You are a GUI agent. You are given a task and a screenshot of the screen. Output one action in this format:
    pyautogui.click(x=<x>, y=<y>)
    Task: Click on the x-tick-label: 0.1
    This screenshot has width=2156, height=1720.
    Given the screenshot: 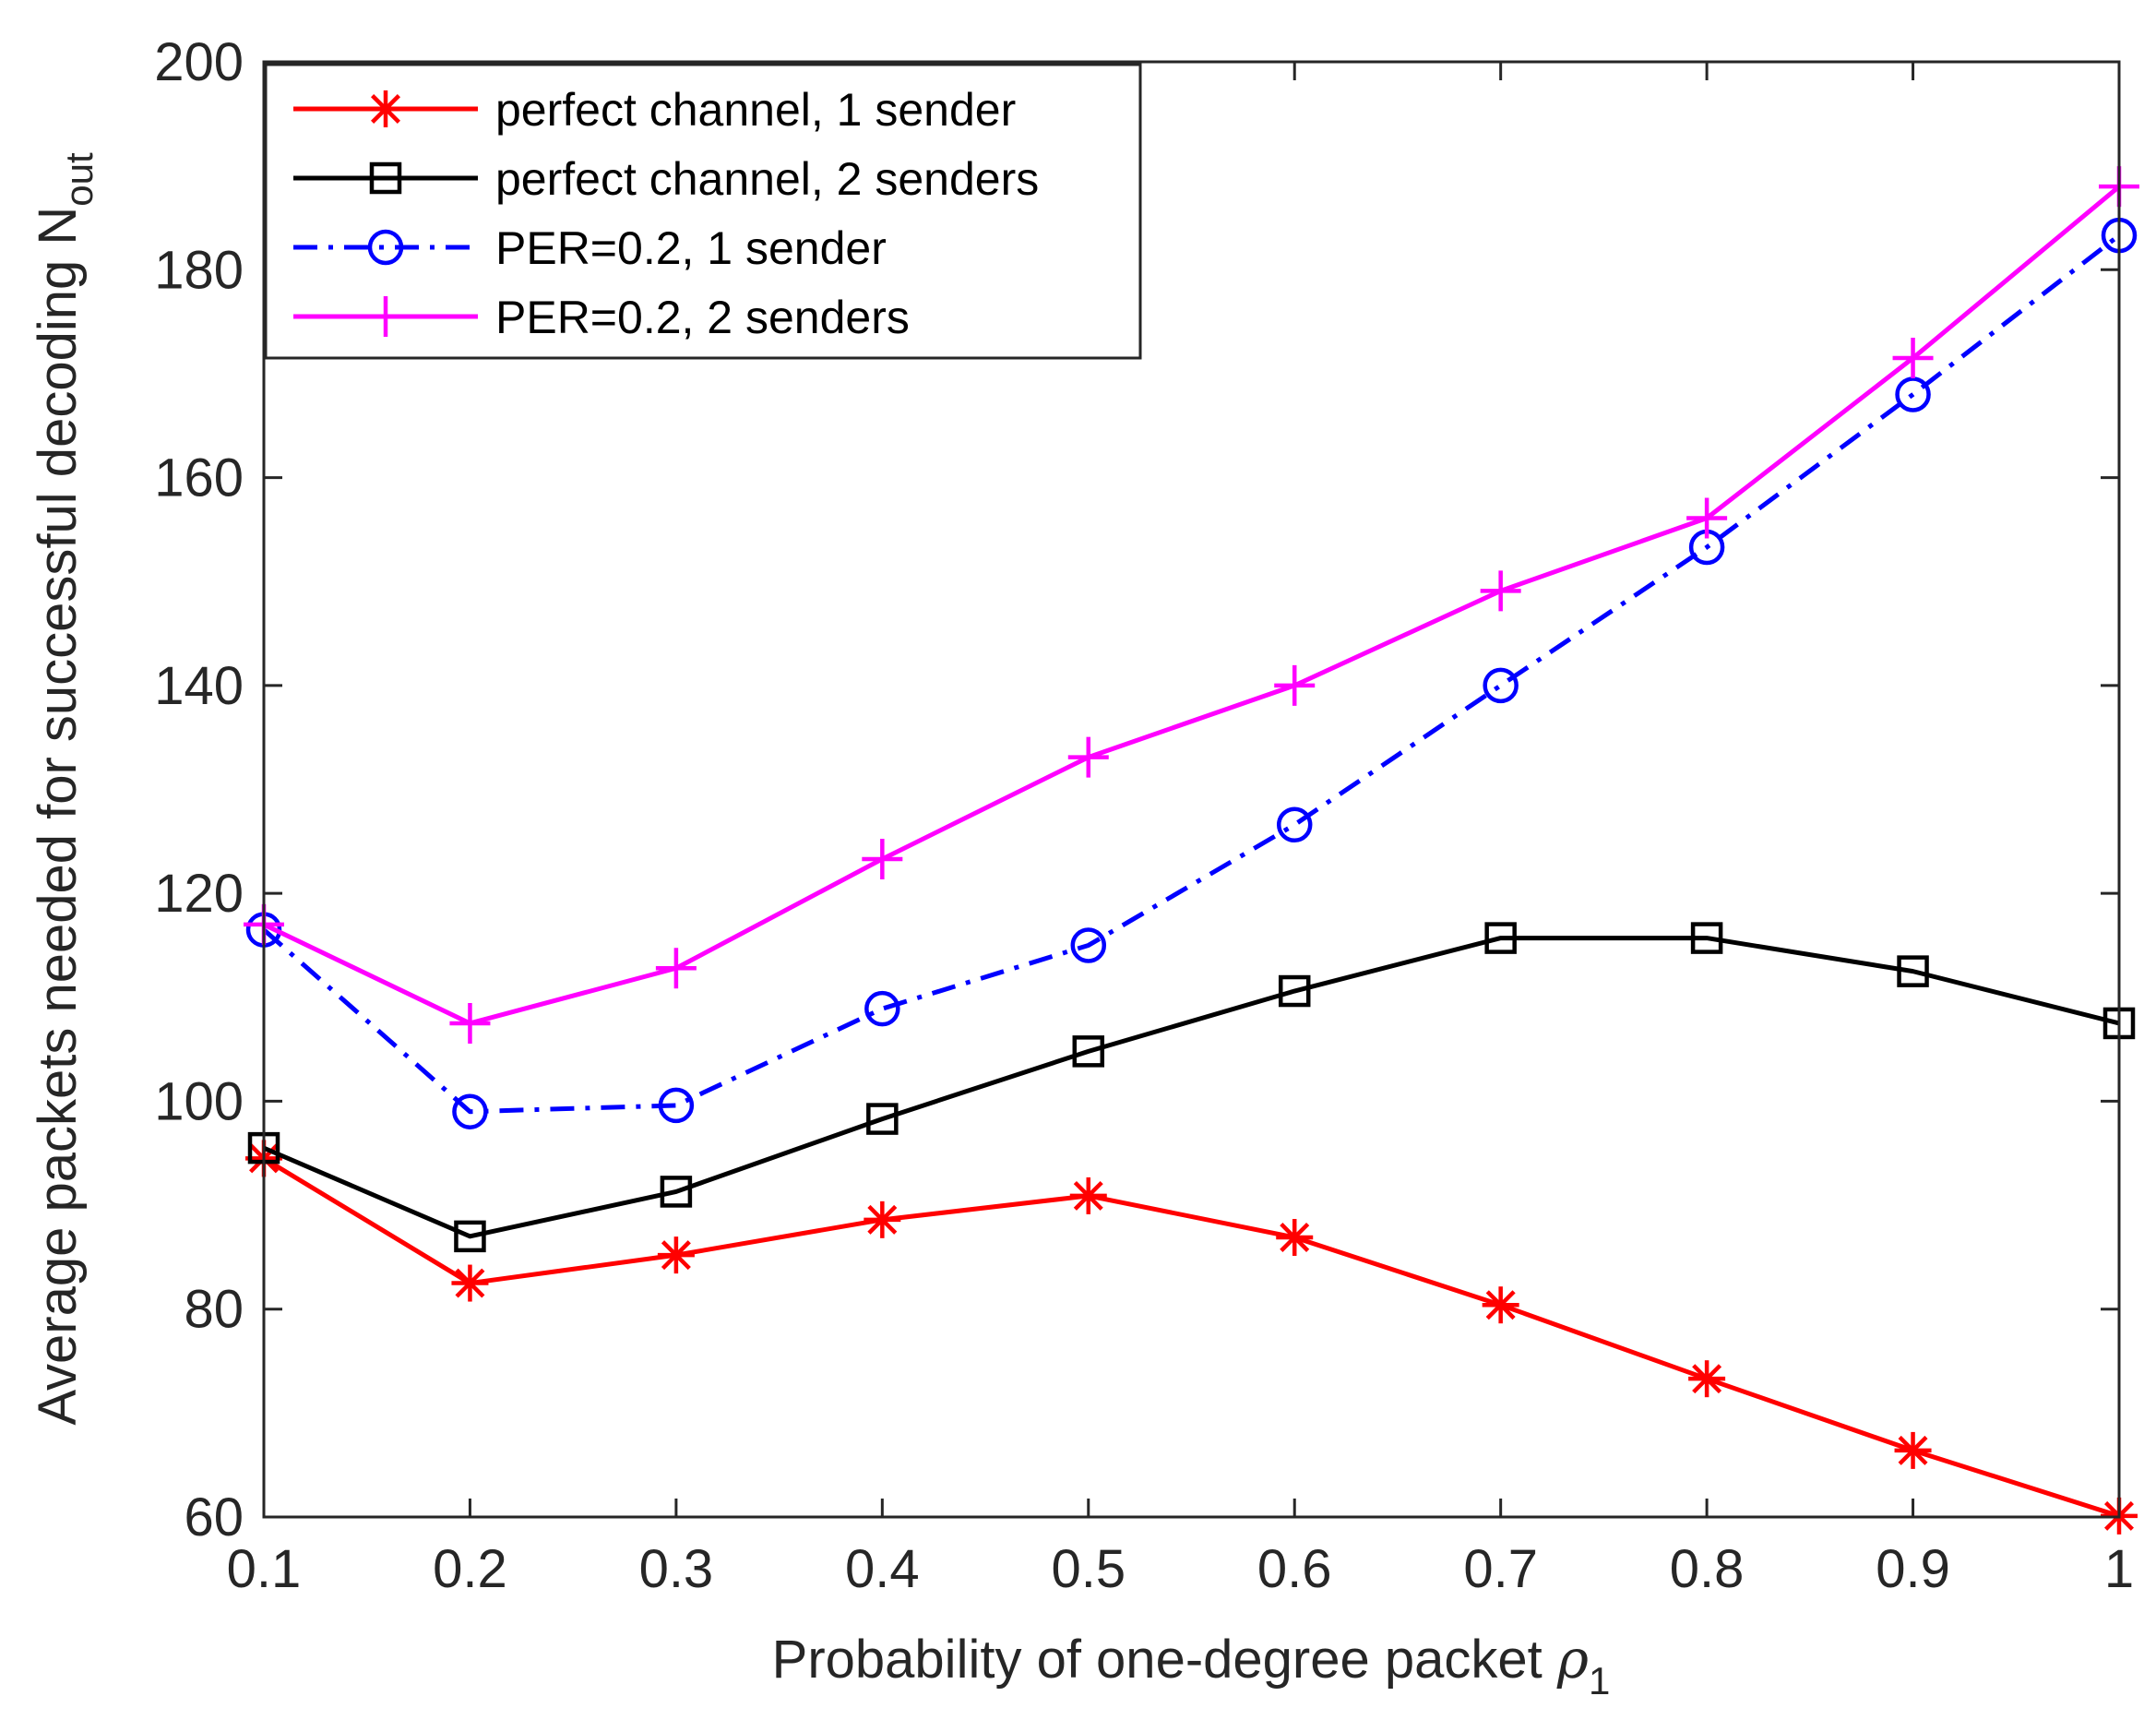 What is the action you would take?
    pyautogui.click(x=264, y=1569)
    